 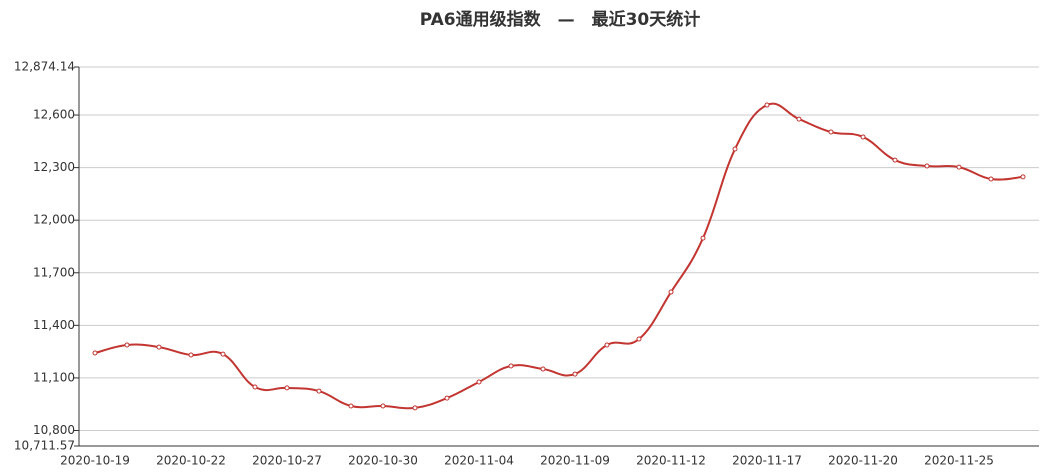 What do you see at coordinates (54, 325) in the screenshot?
I see `y-tick-label: 11,400` at bounding box center [54, 325].